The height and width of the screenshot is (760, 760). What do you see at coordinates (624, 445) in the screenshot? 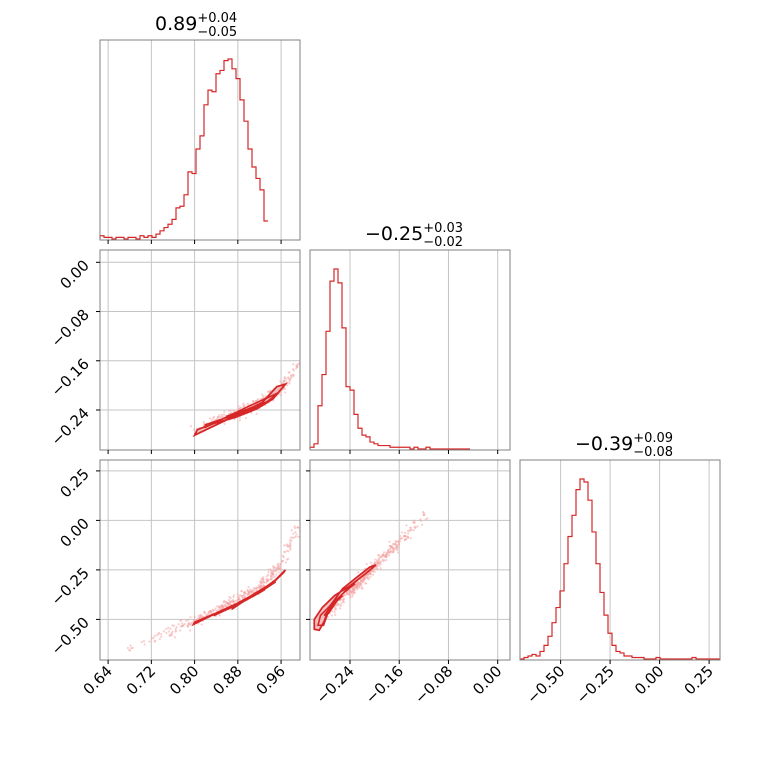
I see `panel-title-2: −0.39+0.09 −0.08` at bounding box center [624, 445].